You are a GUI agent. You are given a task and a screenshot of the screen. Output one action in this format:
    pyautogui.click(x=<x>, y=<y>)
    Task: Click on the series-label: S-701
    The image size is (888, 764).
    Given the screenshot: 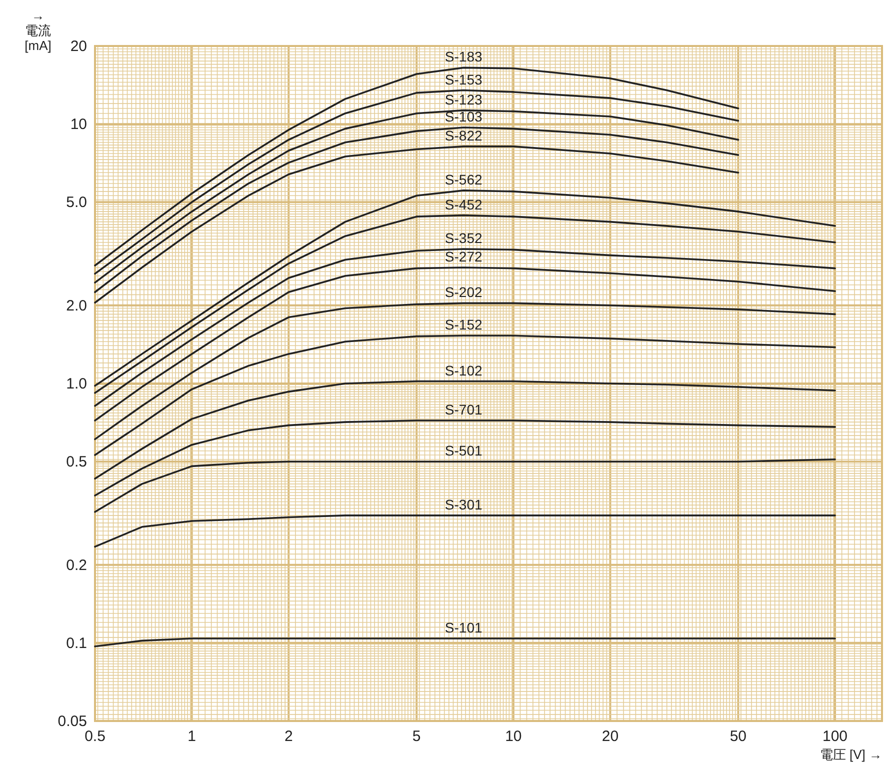 What is the action you would take?
    pyautogui.click(x=463, y=410)
    